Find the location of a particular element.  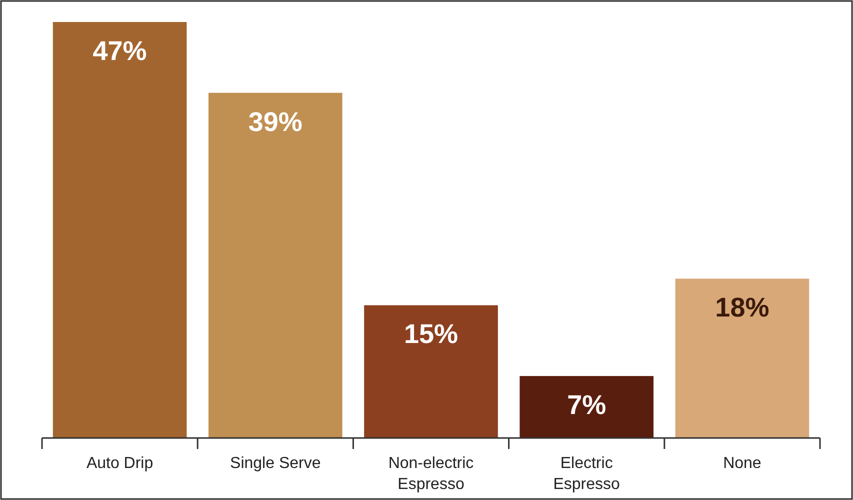

data-label: 15% is located at coordinates (431, 334).